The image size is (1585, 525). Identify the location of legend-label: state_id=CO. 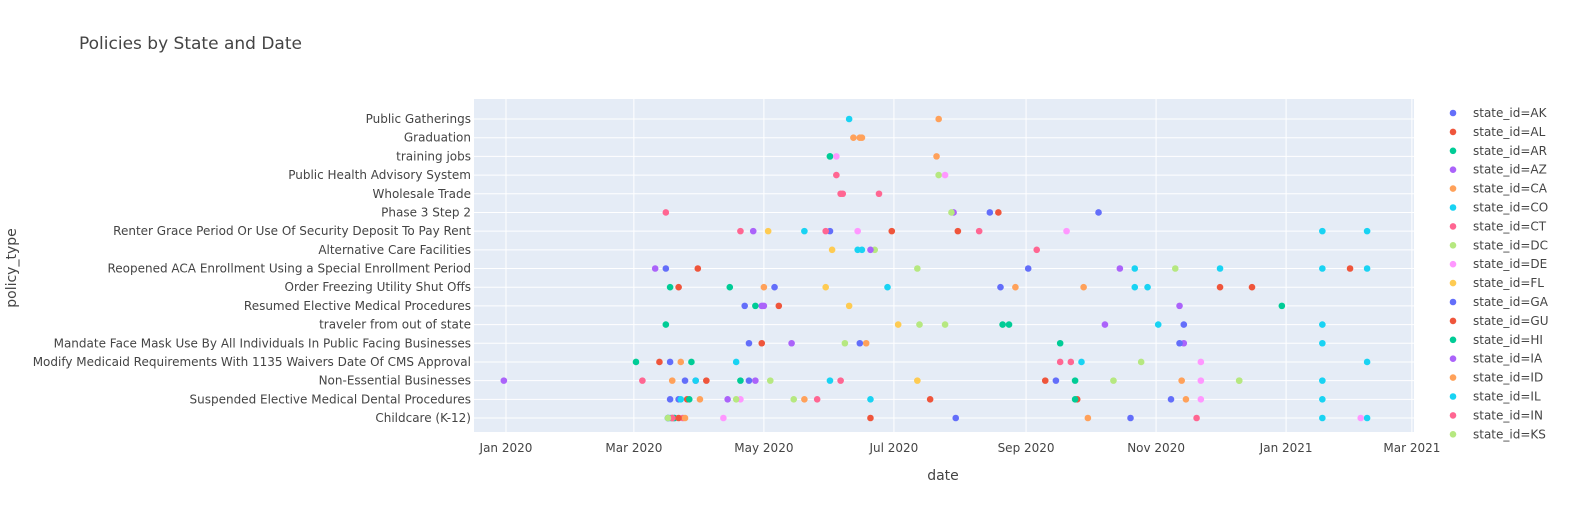
(1510, 208).